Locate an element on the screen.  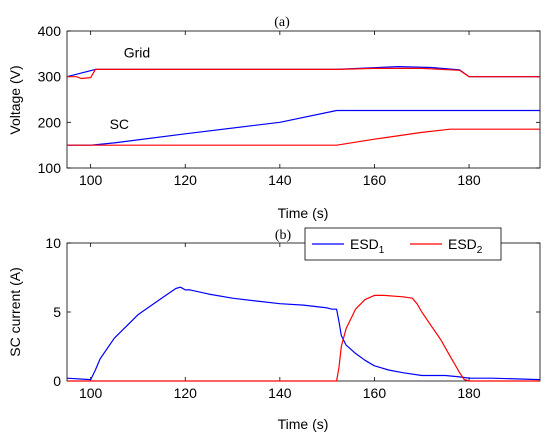
legend: ESD1 ESD2 is located at coordinates (403, 244).